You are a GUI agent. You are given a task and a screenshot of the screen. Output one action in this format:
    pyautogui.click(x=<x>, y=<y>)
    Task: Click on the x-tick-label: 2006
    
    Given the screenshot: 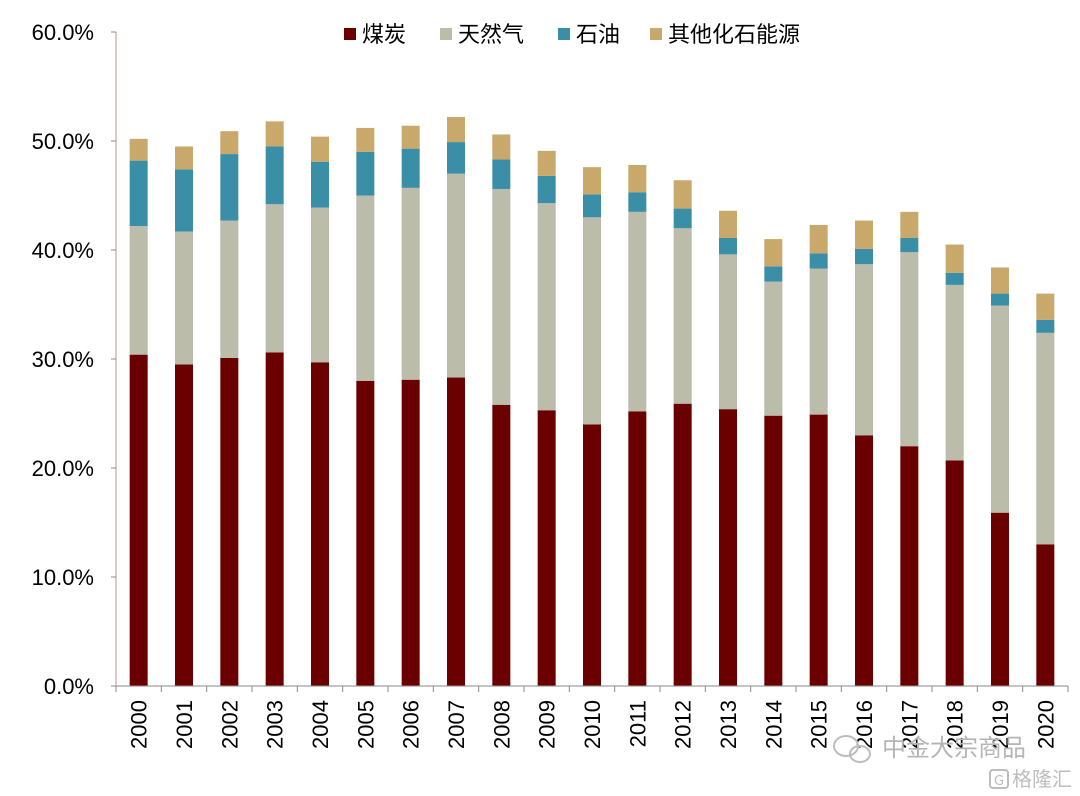 What is the action you would take?
    pyautogui.click(x=411, y=724)
    